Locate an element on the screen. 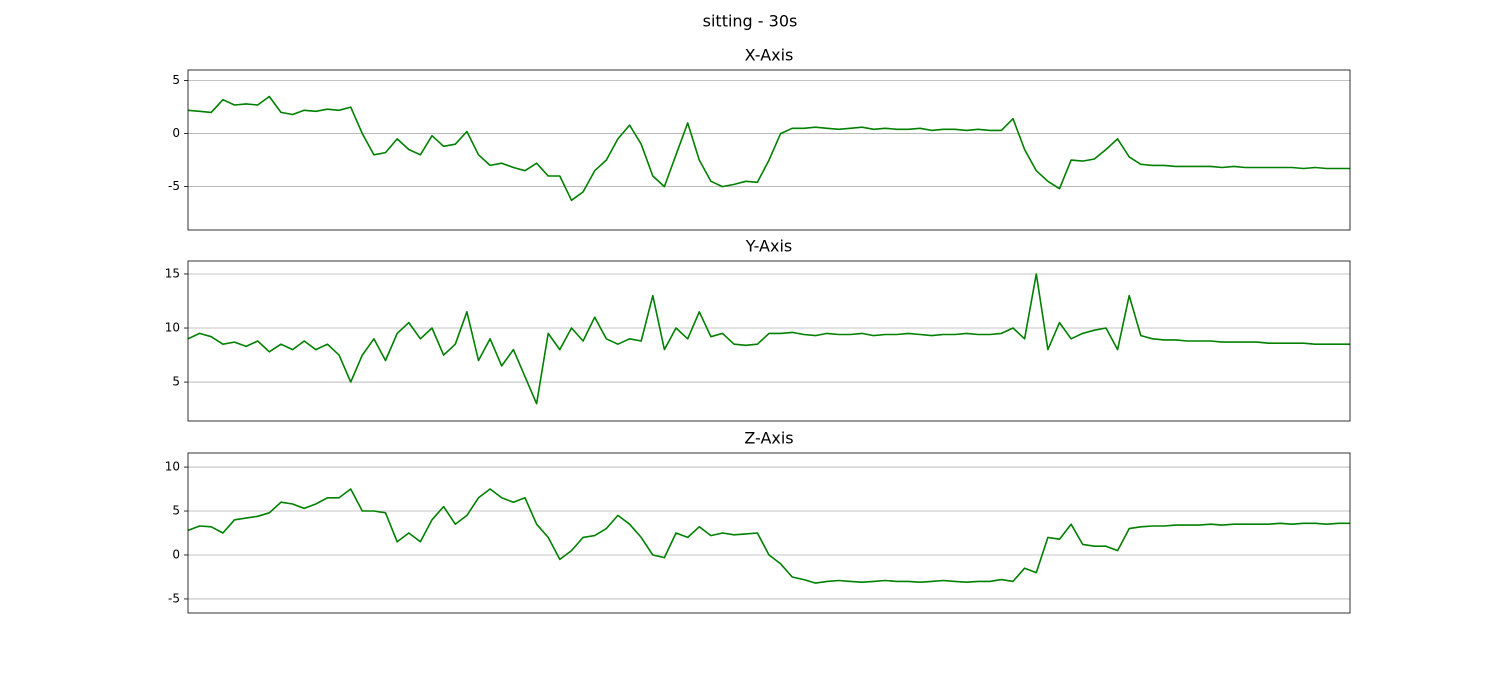 The image size is (1500, 700). subplot-title: Z-Axis is located at coordinates (768, 438).